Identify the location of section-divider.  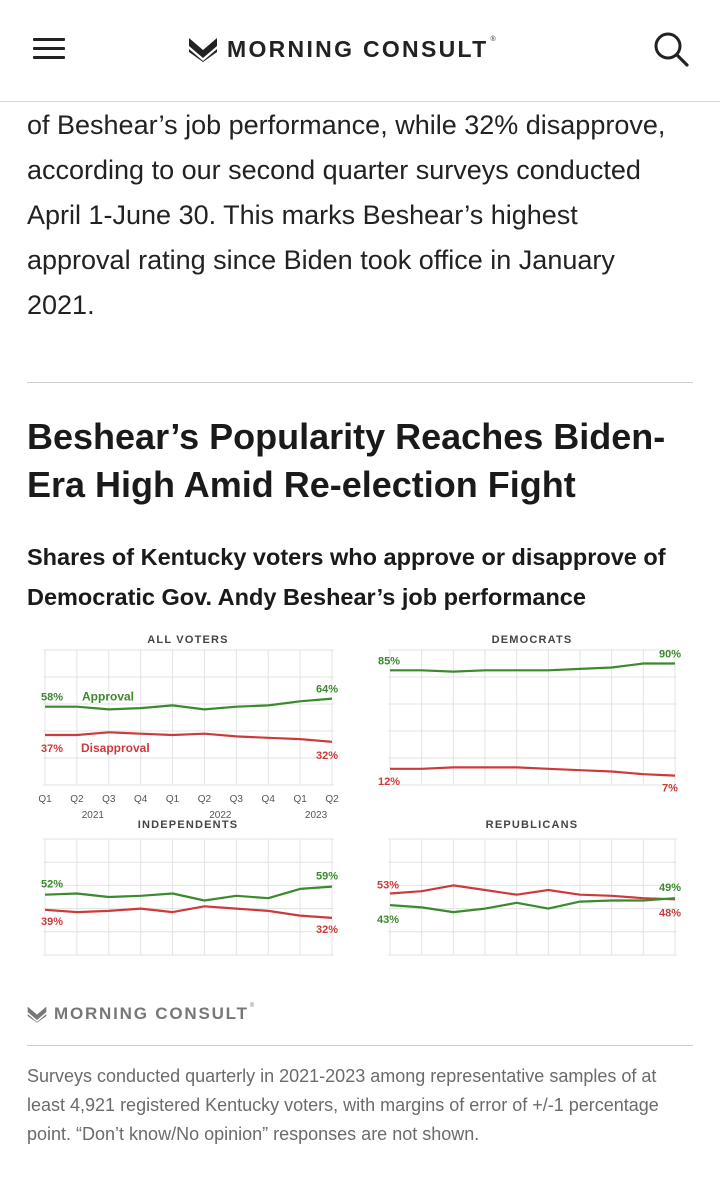
(360, 382).